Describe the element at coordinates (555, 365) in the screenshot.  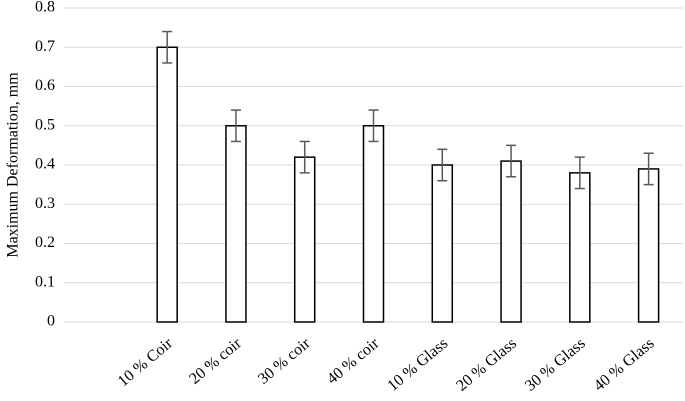
I see `x-tick-label: 30 % Glass` at that location.